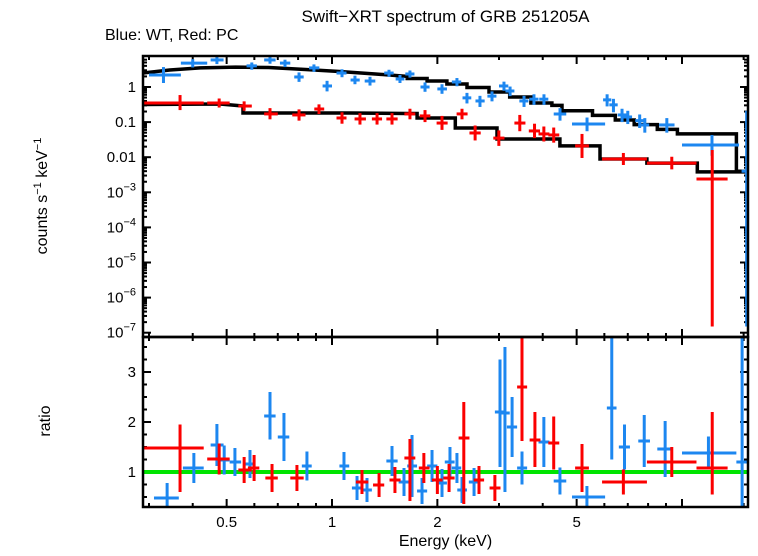  I want to click on y-tick-label: 10⁻³, so click(121, 191).